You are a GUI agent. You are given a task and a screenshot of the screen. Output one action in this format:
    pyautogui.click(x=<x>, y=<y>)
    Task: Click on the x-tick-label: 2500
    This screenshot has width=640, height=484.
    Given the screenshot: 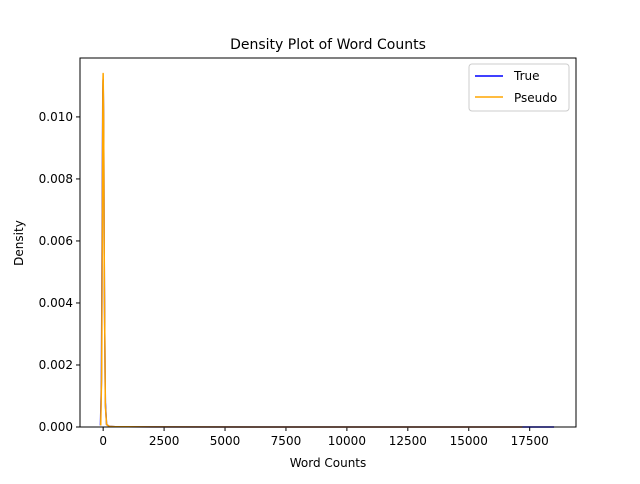 What is the action you would take?
    pyautogui.click(x=164, y=441)
    